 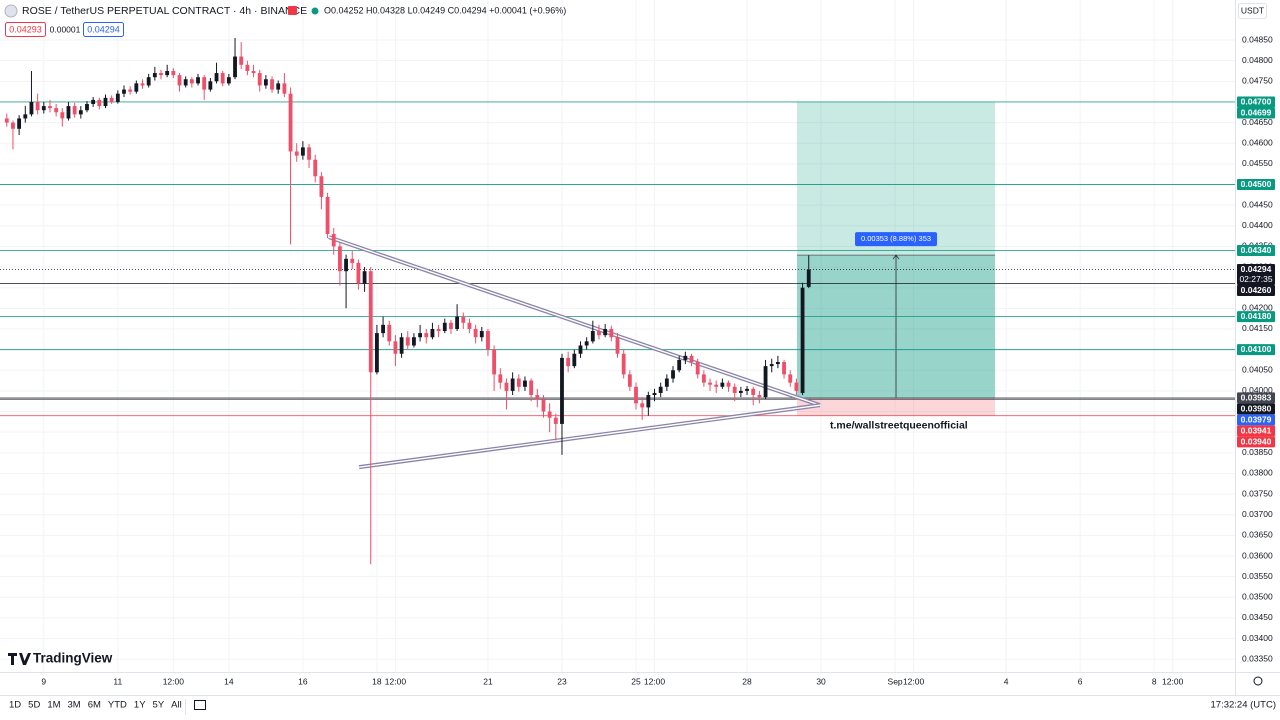 What do you see at coordinates (1257, 493) in the screenshot?
I see `y-tick-label: 0.03750` at bounding box center [1257, 493].